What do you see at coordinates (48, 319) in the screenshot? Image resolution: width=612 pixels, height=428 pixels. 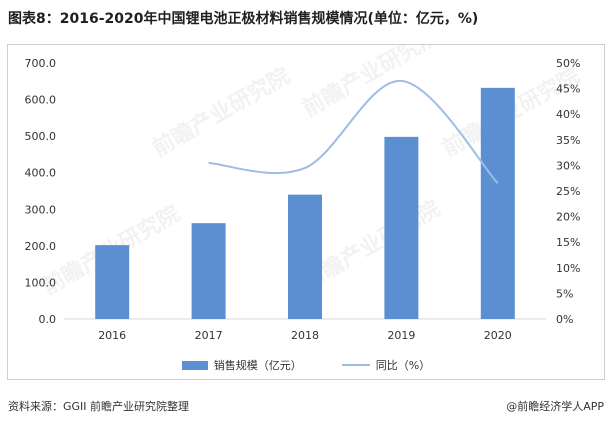 I see `y-left-tick-label: 0.0` at bounding box center [48, 319].